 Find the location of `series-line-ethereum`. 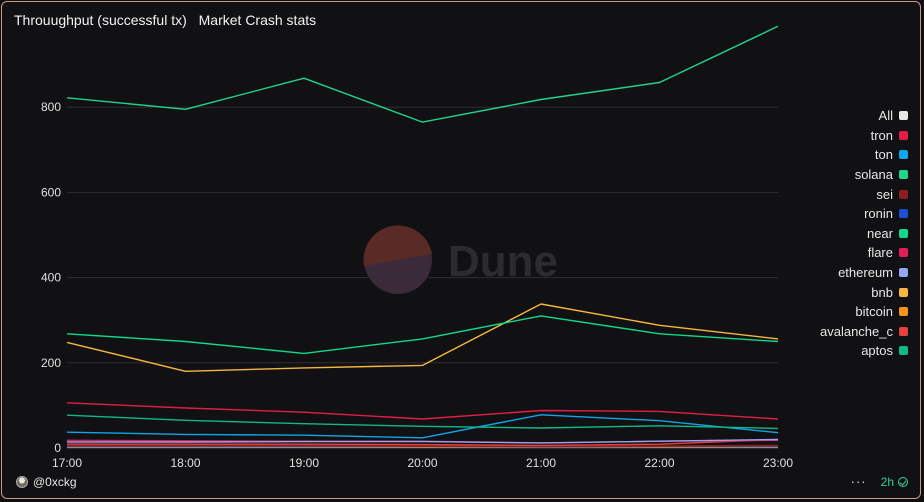

series-line-ethereum is located at coordinates (423, 441).